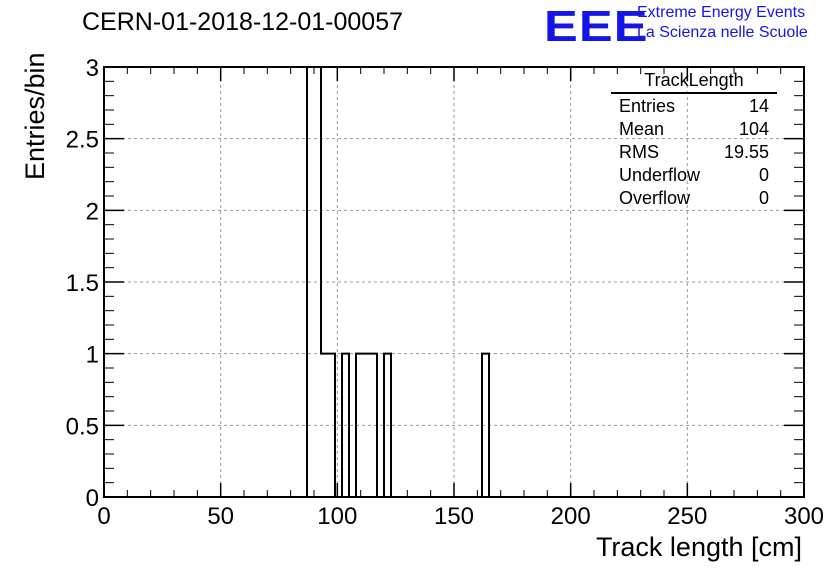 The width and height of the screenshot is (836, 572). What do you see at coordinates (647, 106) in the screenshot?
I see `stats-label: Entries` at bounding box center [647, 106].